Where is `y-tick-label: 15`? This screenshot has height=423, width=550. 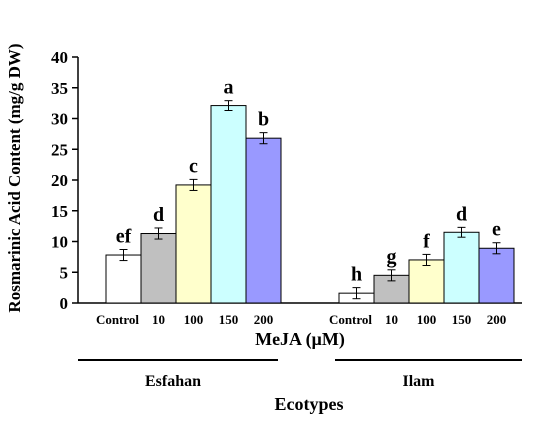
y-tick-label: 15 is located at coordinates (59, 211).